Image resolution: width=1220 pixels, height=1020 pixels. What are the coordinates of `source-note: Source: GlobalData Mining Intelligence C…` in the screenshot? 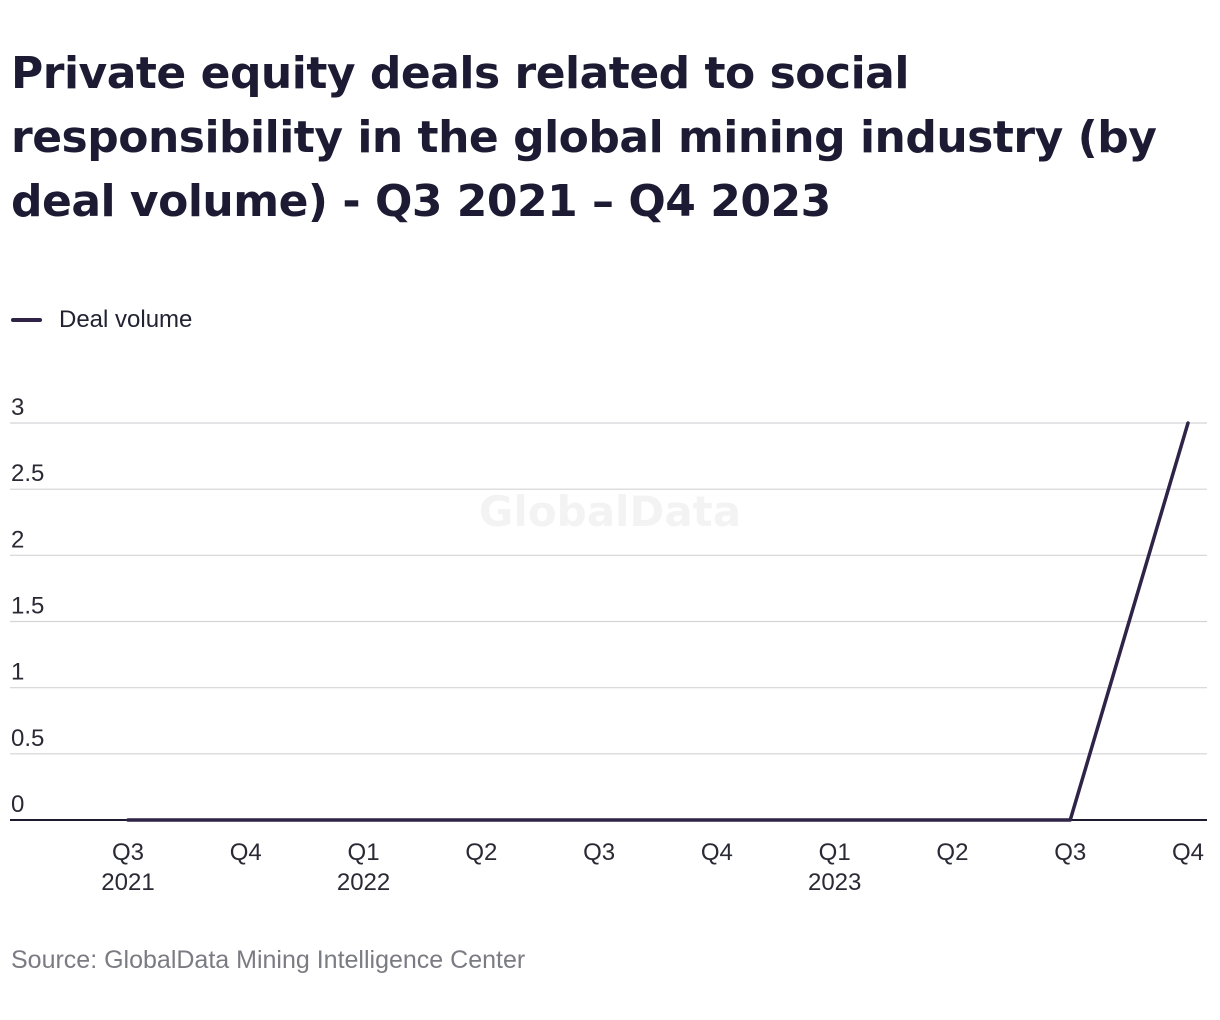 It's located at (268, 960).